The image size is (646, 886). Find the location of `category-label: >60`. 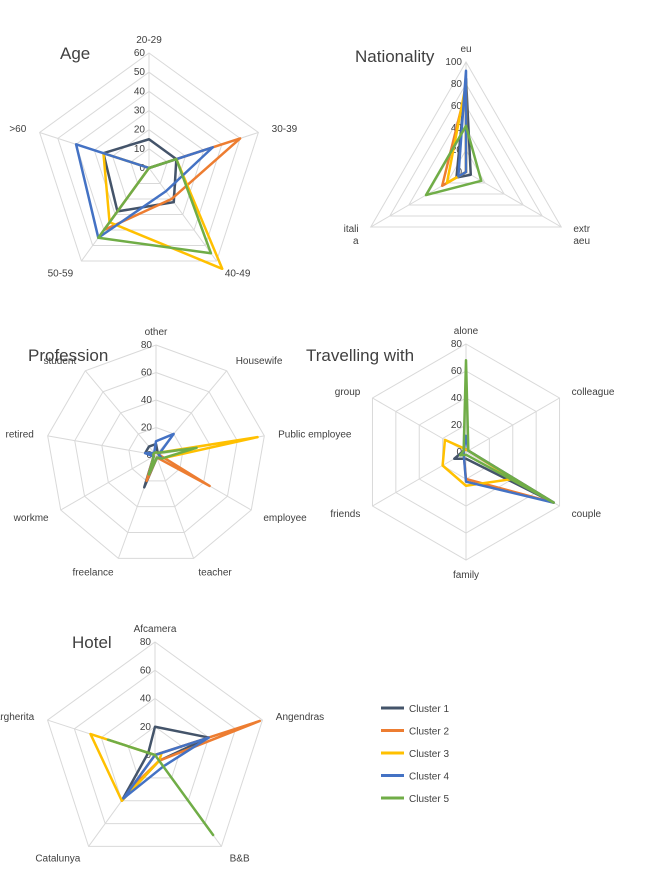

category-label: >60 is located at coordinates (17, 129).